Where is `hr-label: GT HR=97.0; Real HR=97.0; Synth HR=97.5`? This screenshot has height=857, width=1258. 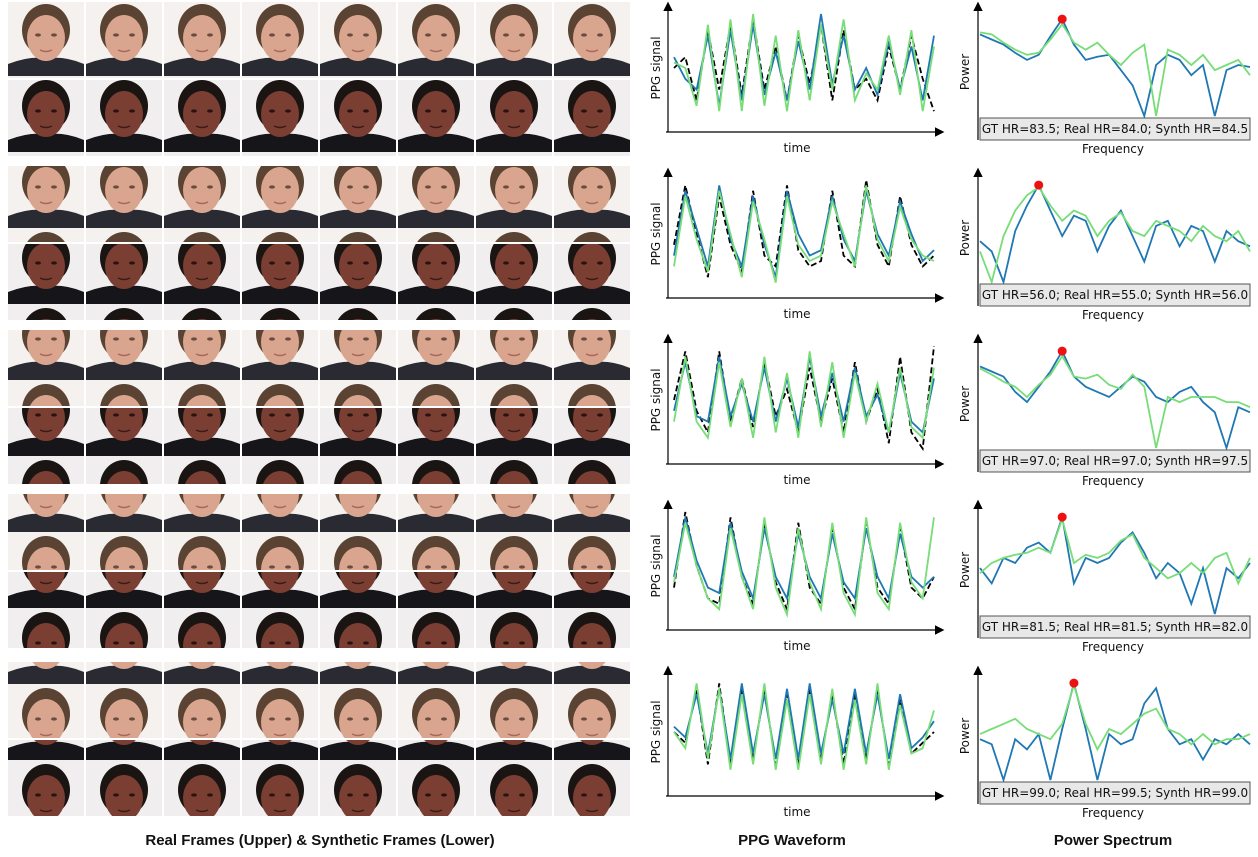 hr-label: GT HR=97.0; Real HR=97.0; Synth HR=97.5 is located at coordinates (1115, 461).